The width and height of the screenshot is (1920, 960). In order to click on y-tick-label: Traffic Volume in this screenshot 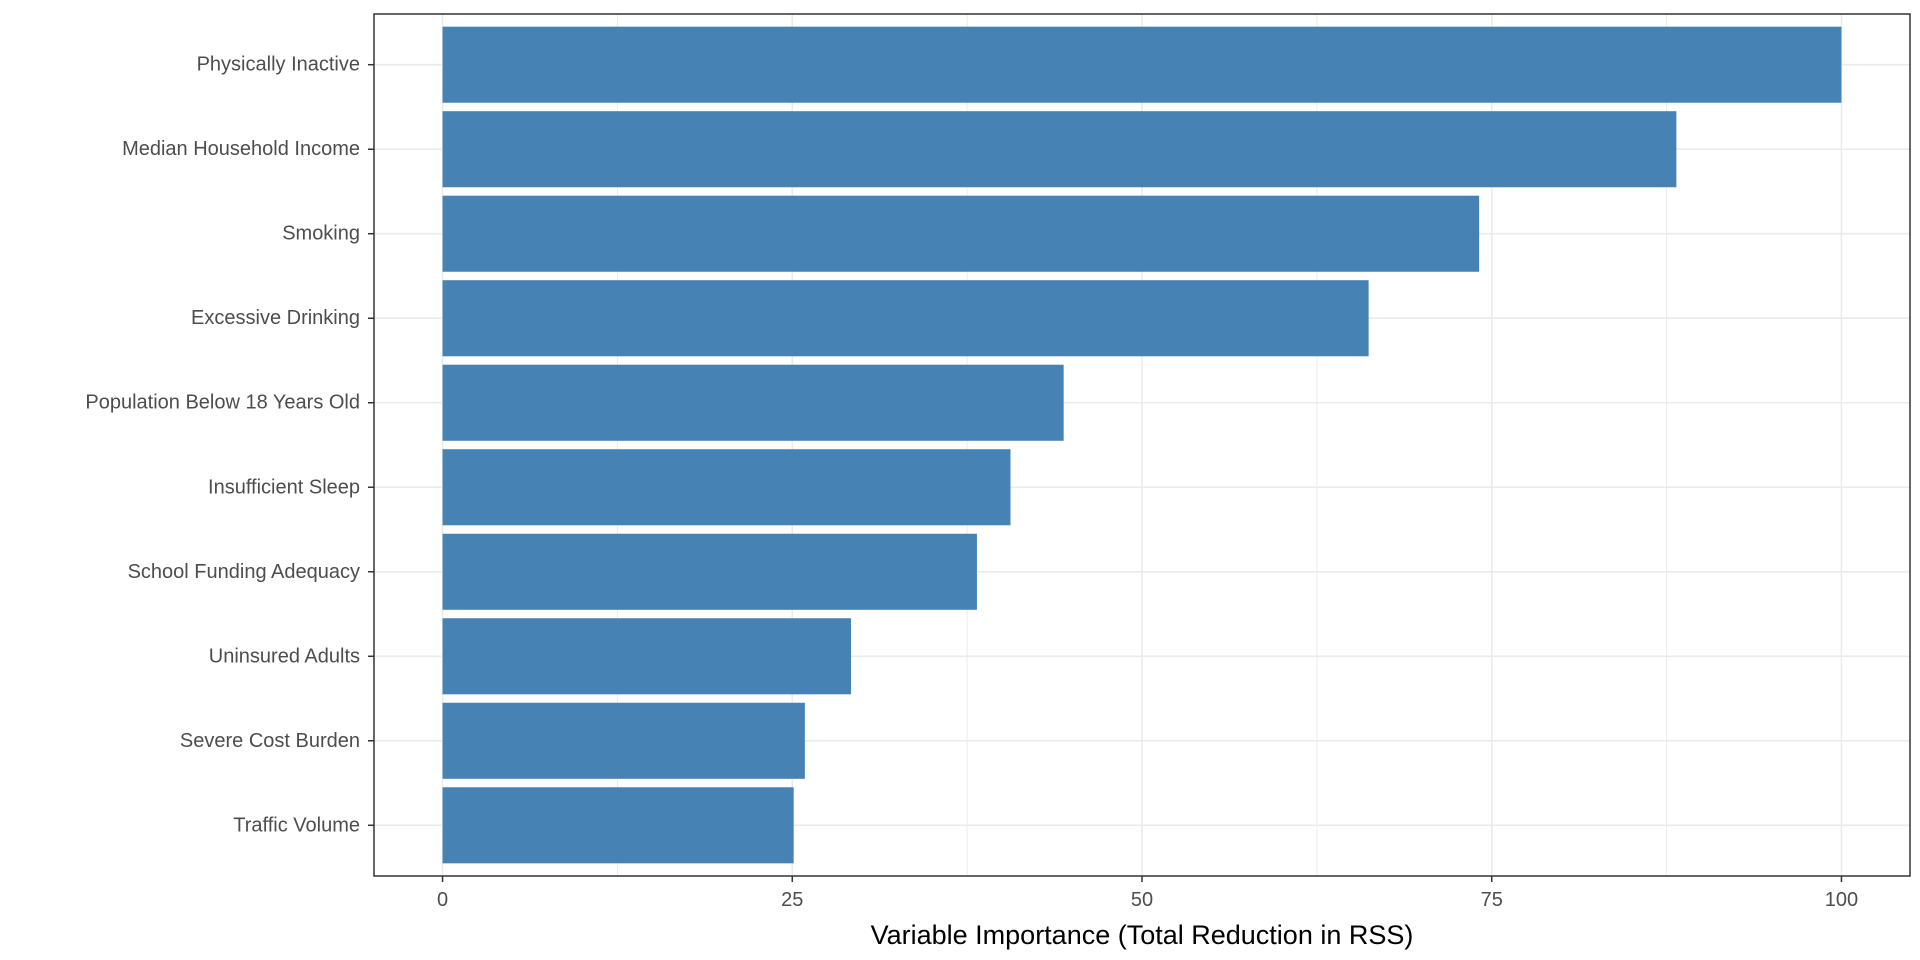, I will do `click(296, 825)`.